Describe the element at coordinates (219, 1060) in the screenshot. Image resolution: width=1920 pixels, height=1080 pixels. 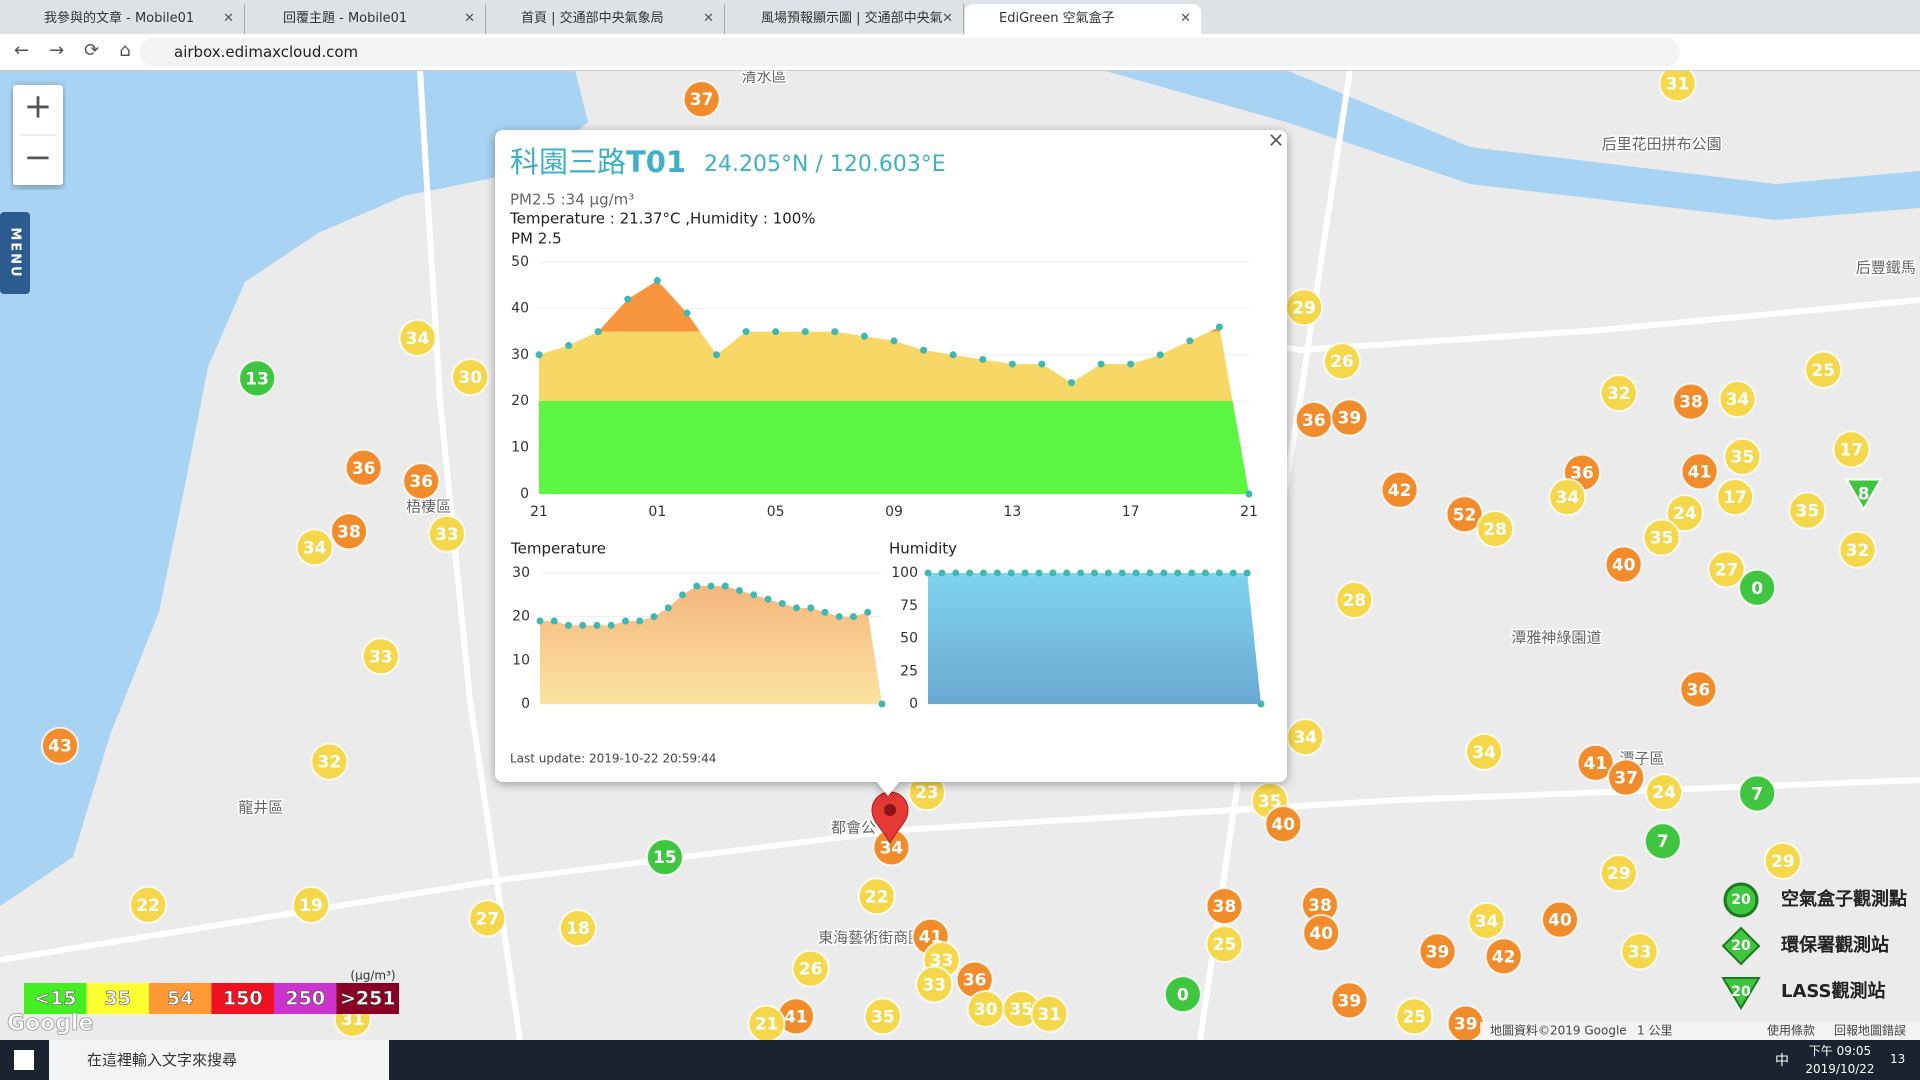
I see `search-box: 在這裡輸入文字來搜尋` at that location.